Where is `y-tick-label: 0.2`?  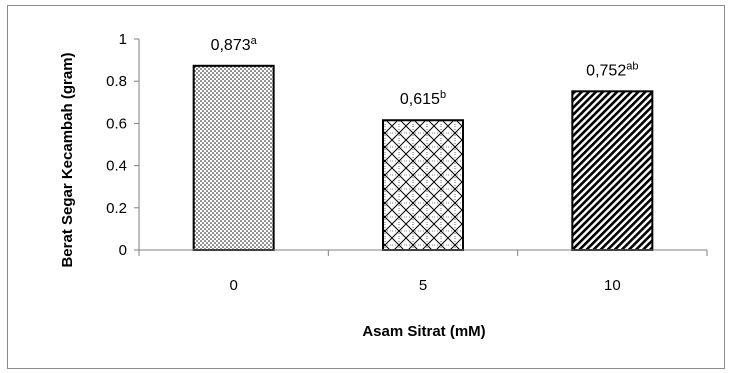 y-tick-label: 0.2 is located at coordinates (116, 208).